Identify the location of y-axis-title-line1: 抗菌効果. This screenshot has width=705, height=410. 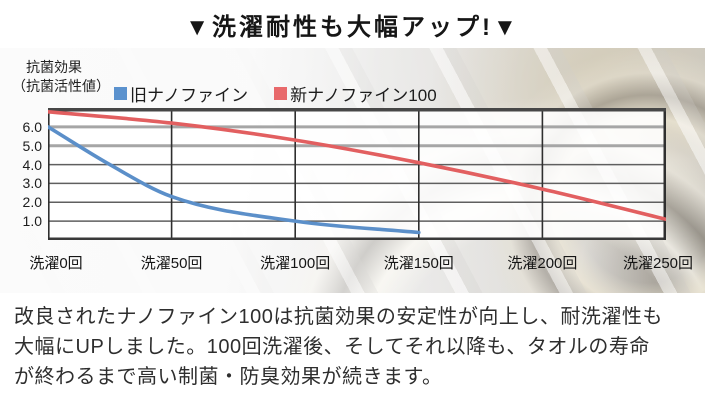
(54, 67).